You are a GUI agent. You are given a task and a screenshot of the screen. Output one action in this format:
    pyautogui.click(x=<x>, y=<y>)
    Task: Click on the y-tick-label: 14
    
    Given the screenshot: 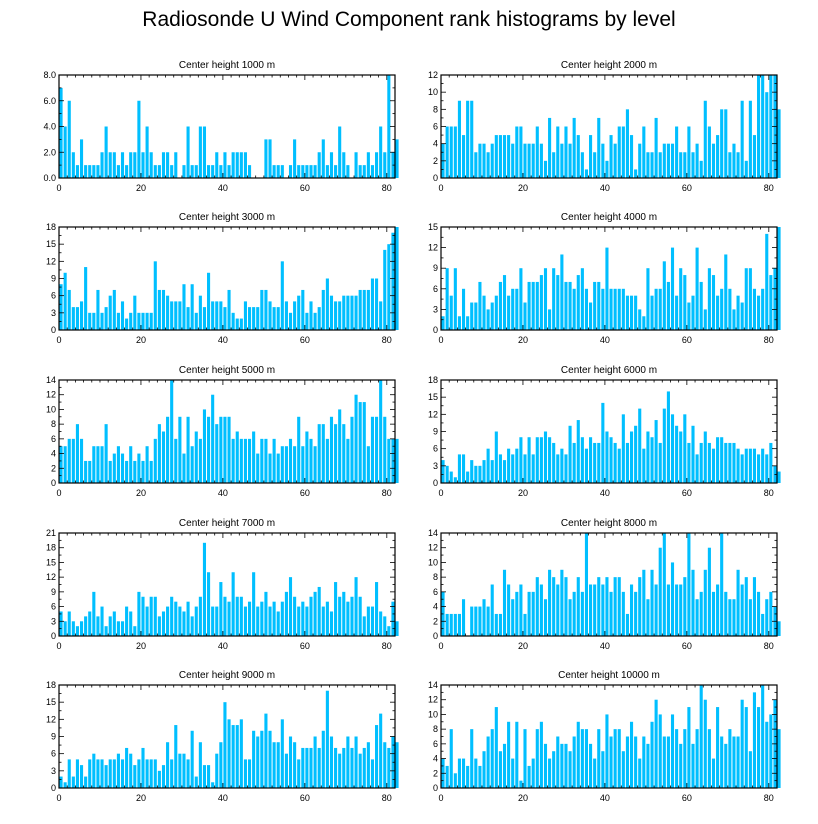 What is the action you would take?
    pyautogui.click(x=51, y=380)
    